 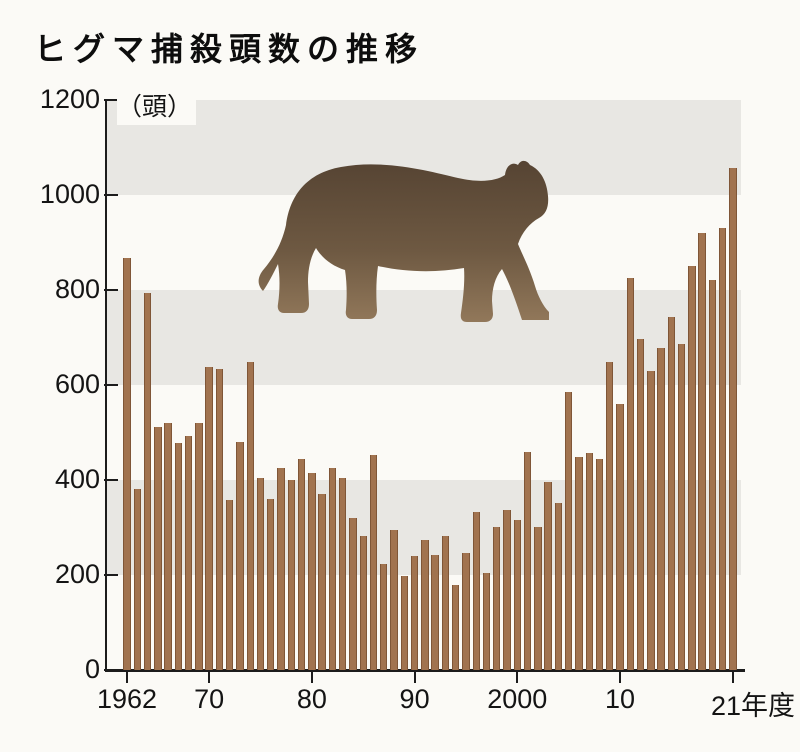 I want to click on bar-1977, so click(x=281, y=569).